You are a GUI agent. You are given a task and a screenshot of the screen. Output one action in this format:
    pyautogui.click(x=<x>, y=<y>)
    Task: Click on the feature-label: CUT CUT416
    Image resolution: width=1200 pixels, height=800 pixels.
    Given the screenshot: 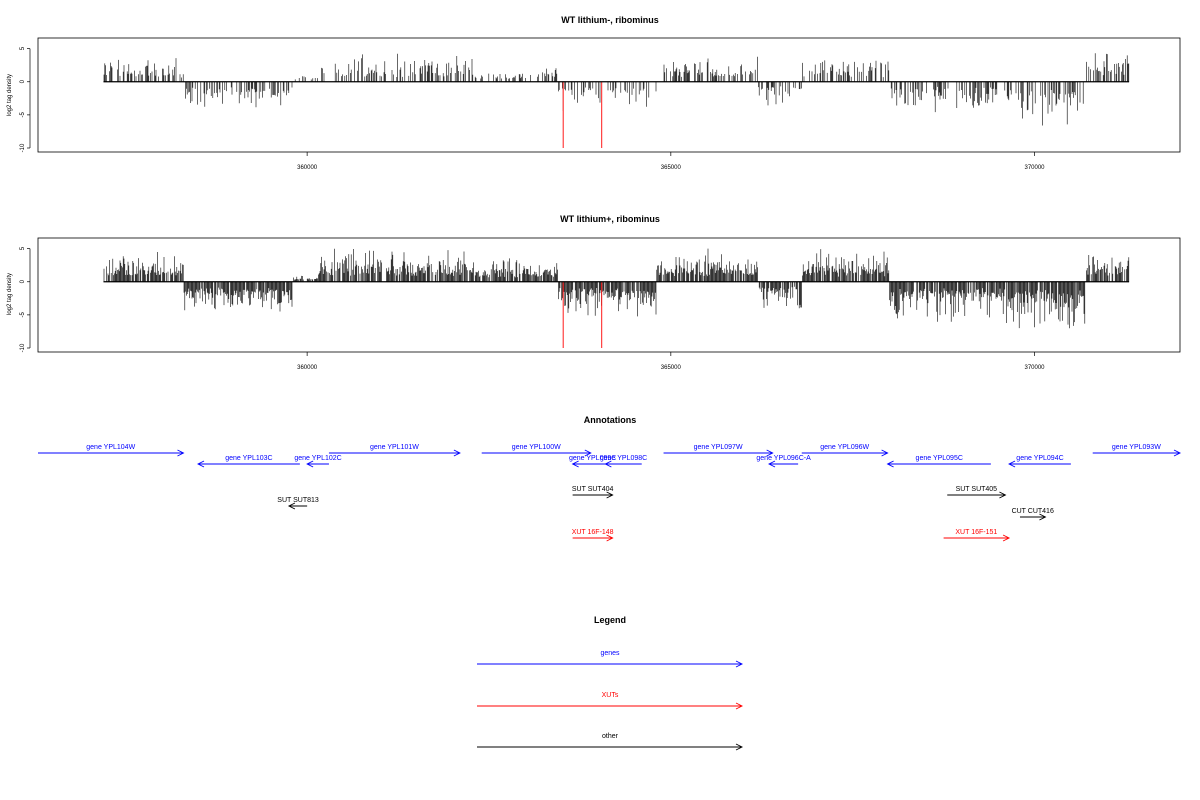 What is the action you would take?
    pyautogui.click(x=1033, y=511)
    